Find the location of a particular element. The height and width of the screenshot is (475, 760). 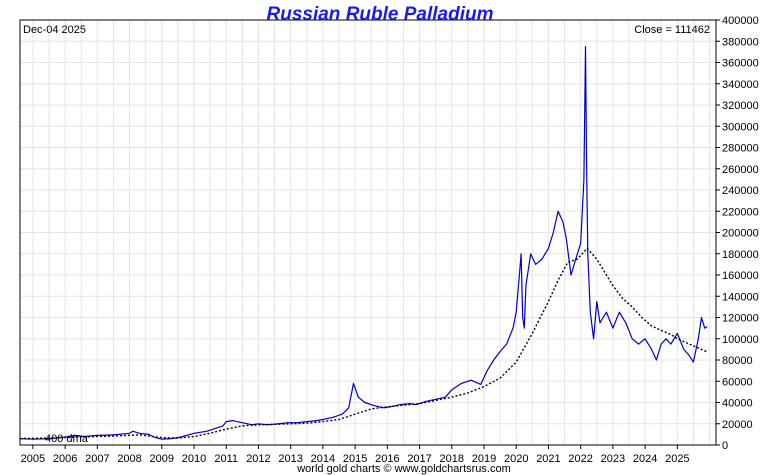

x-tick-label: 2023 is located at coordinates (613, 459).